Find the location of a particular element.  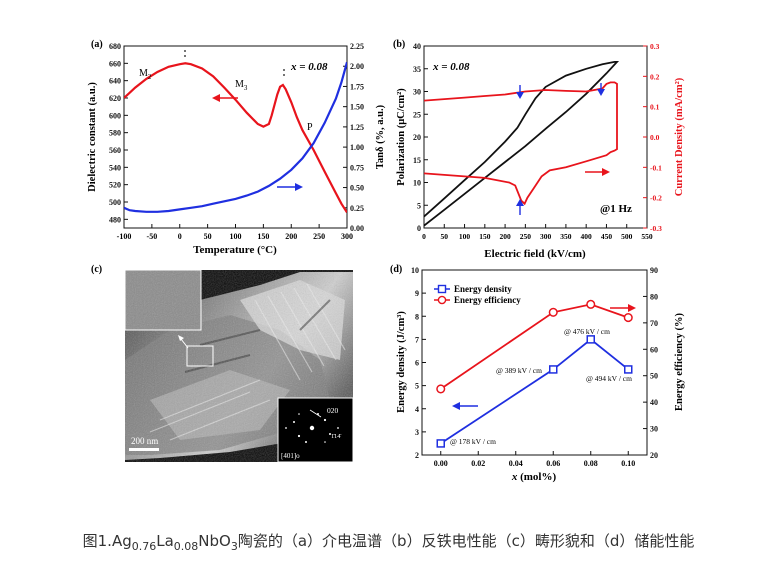

scale-bar: 200 nm is located at coordinates (144, 443).